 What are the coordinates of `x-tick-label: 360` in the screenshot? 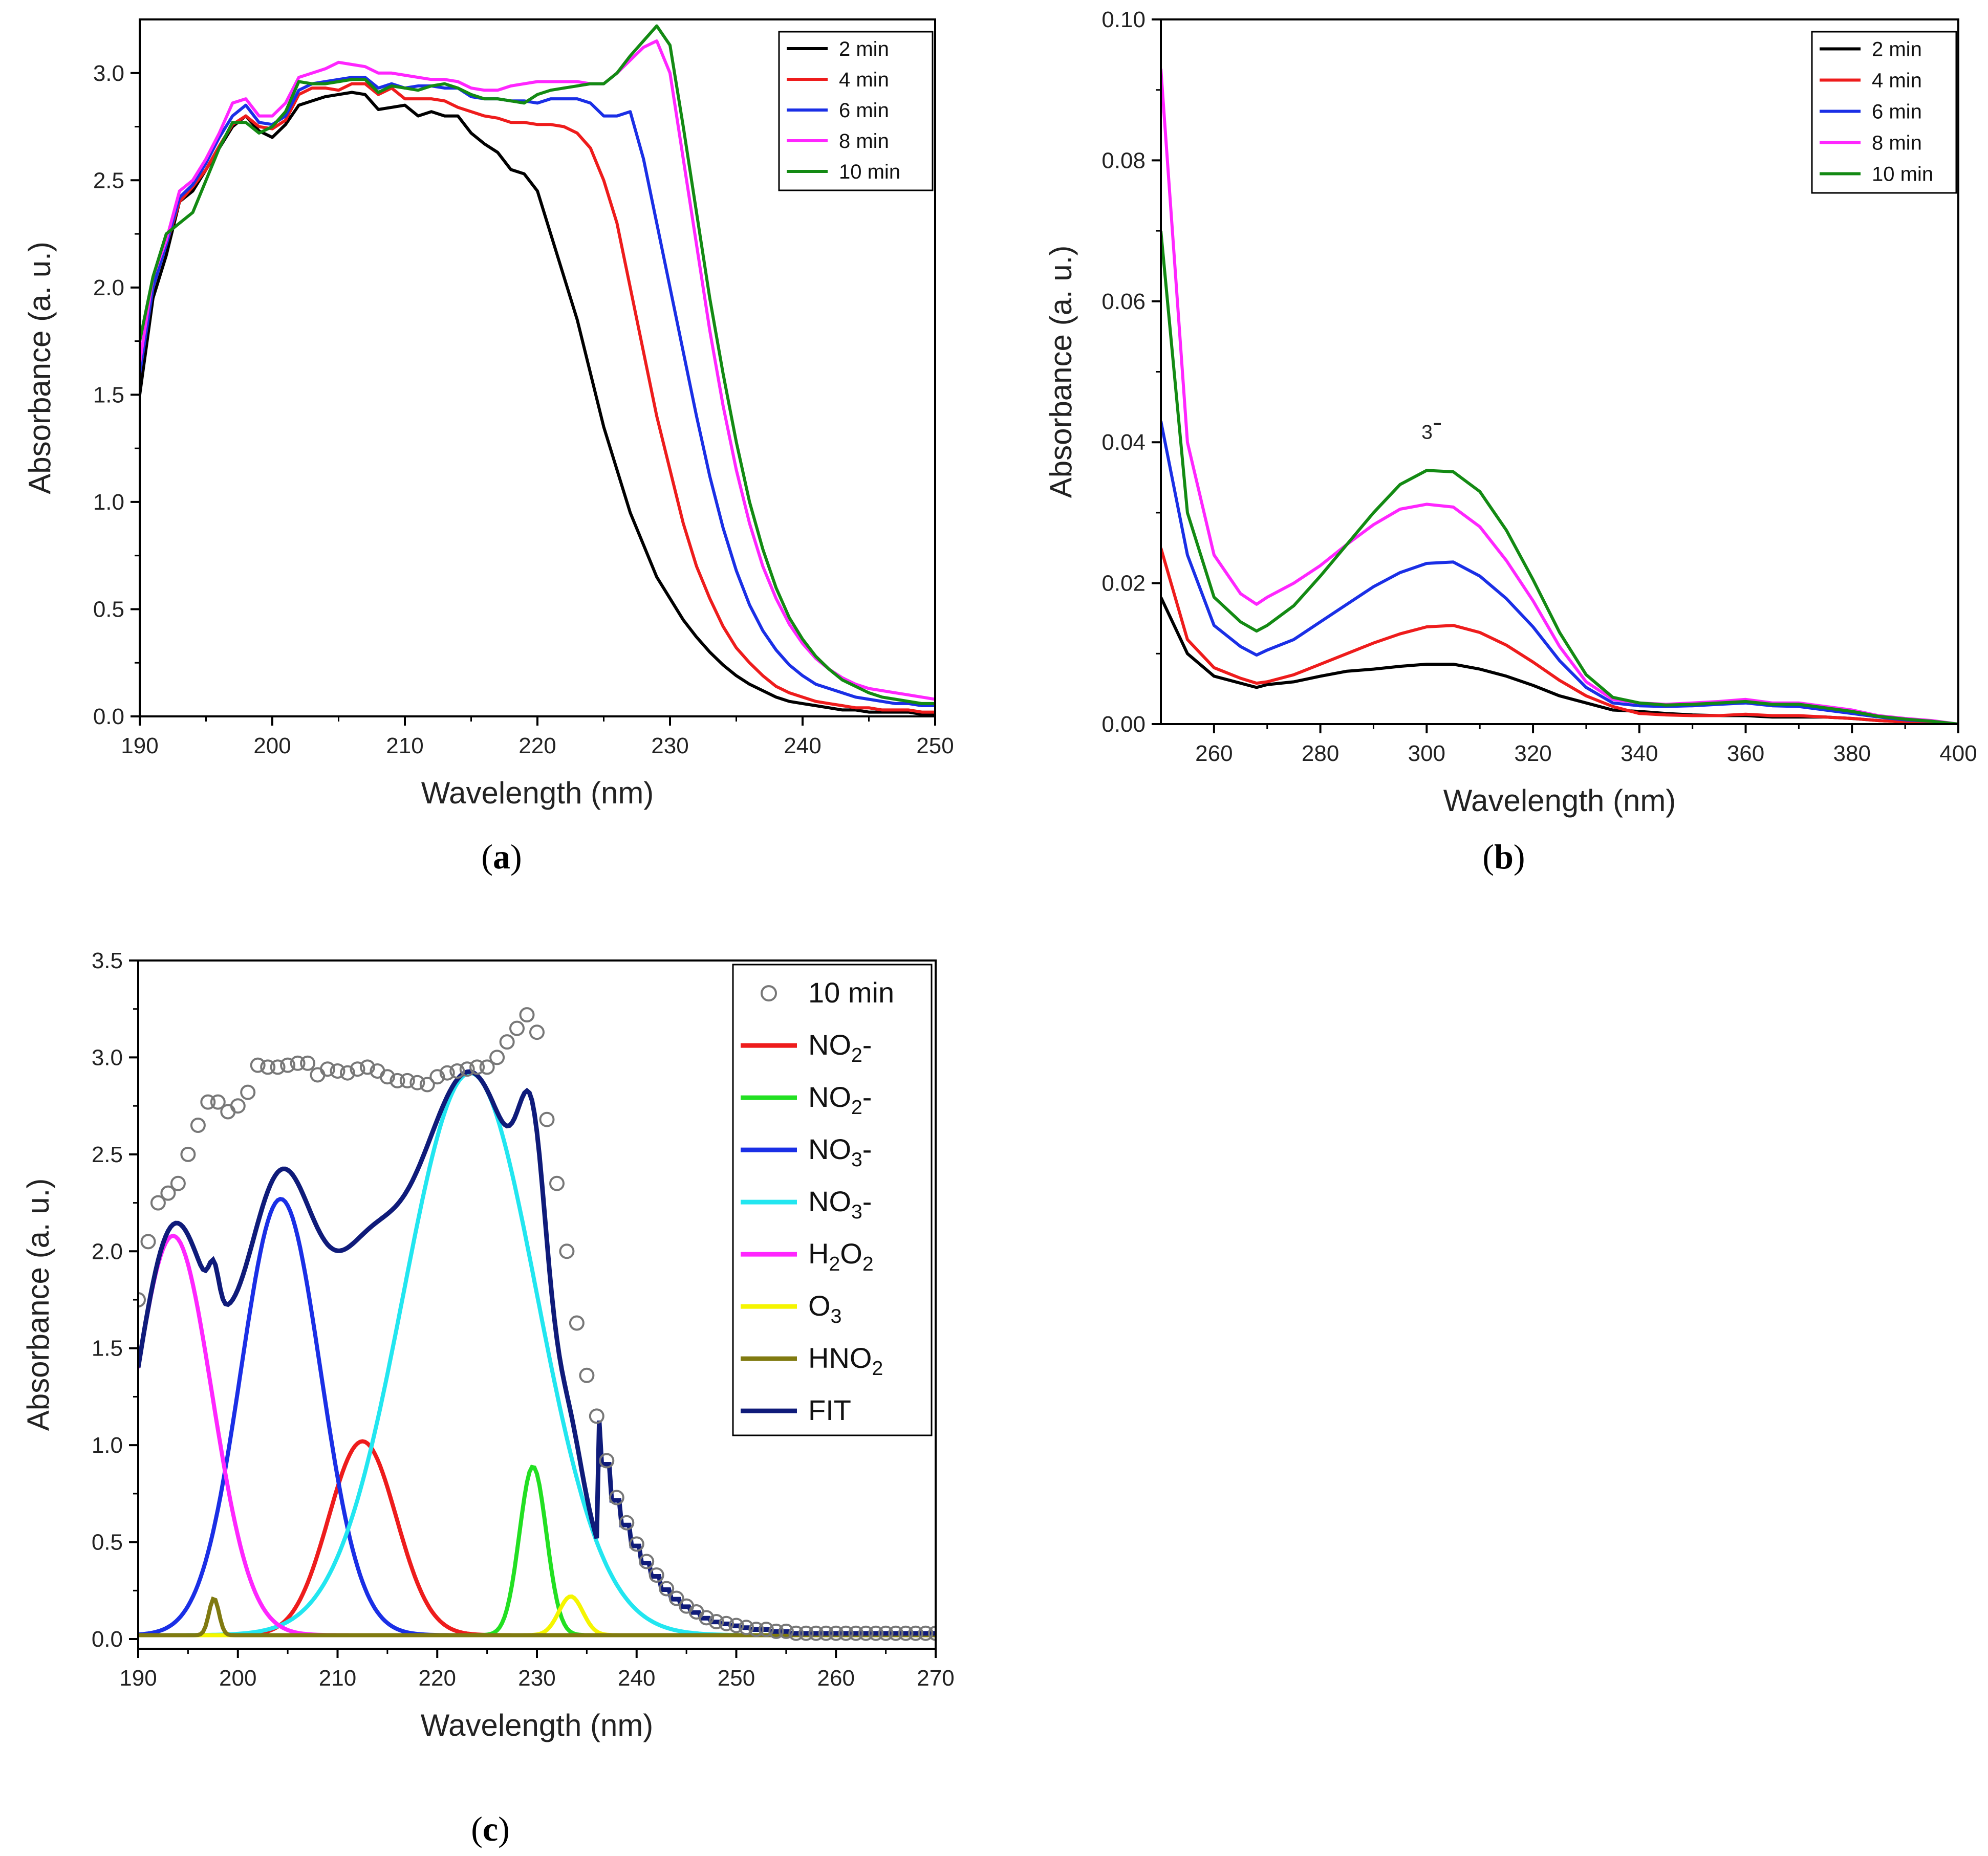 It's located at (1745, 754).